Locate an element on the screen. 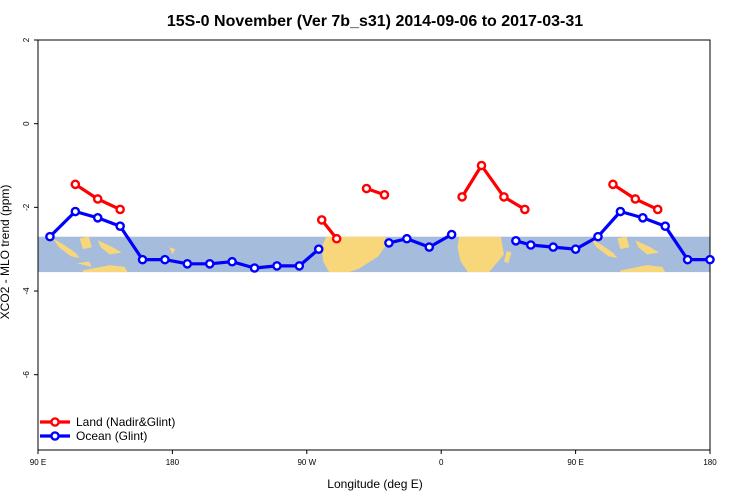 The height and width of the screenshot is (500, 750). legend: Land (Nadir&Glint)Ocean (Glint) is located at coordinates (107, 429).